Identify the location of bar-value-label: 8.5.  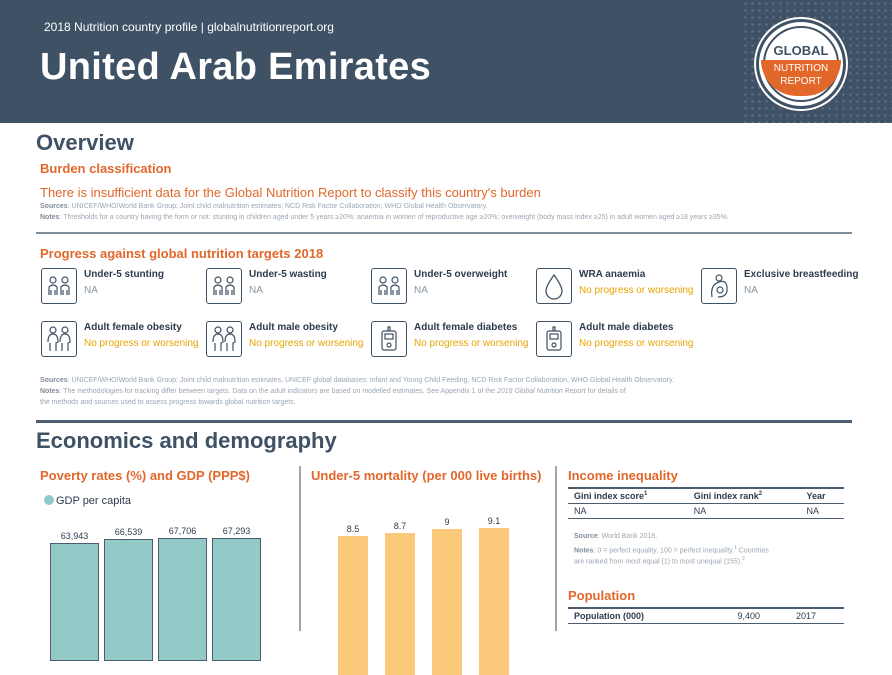
(353, 529).